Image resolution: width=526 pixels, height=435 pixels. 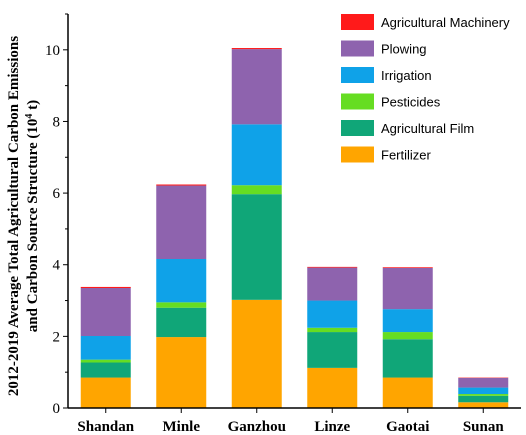 What do you see at coordinates (483, 382) in the screenshot?
I see `bar-segment-sunan-plowing` at bounding box center [483, 382].